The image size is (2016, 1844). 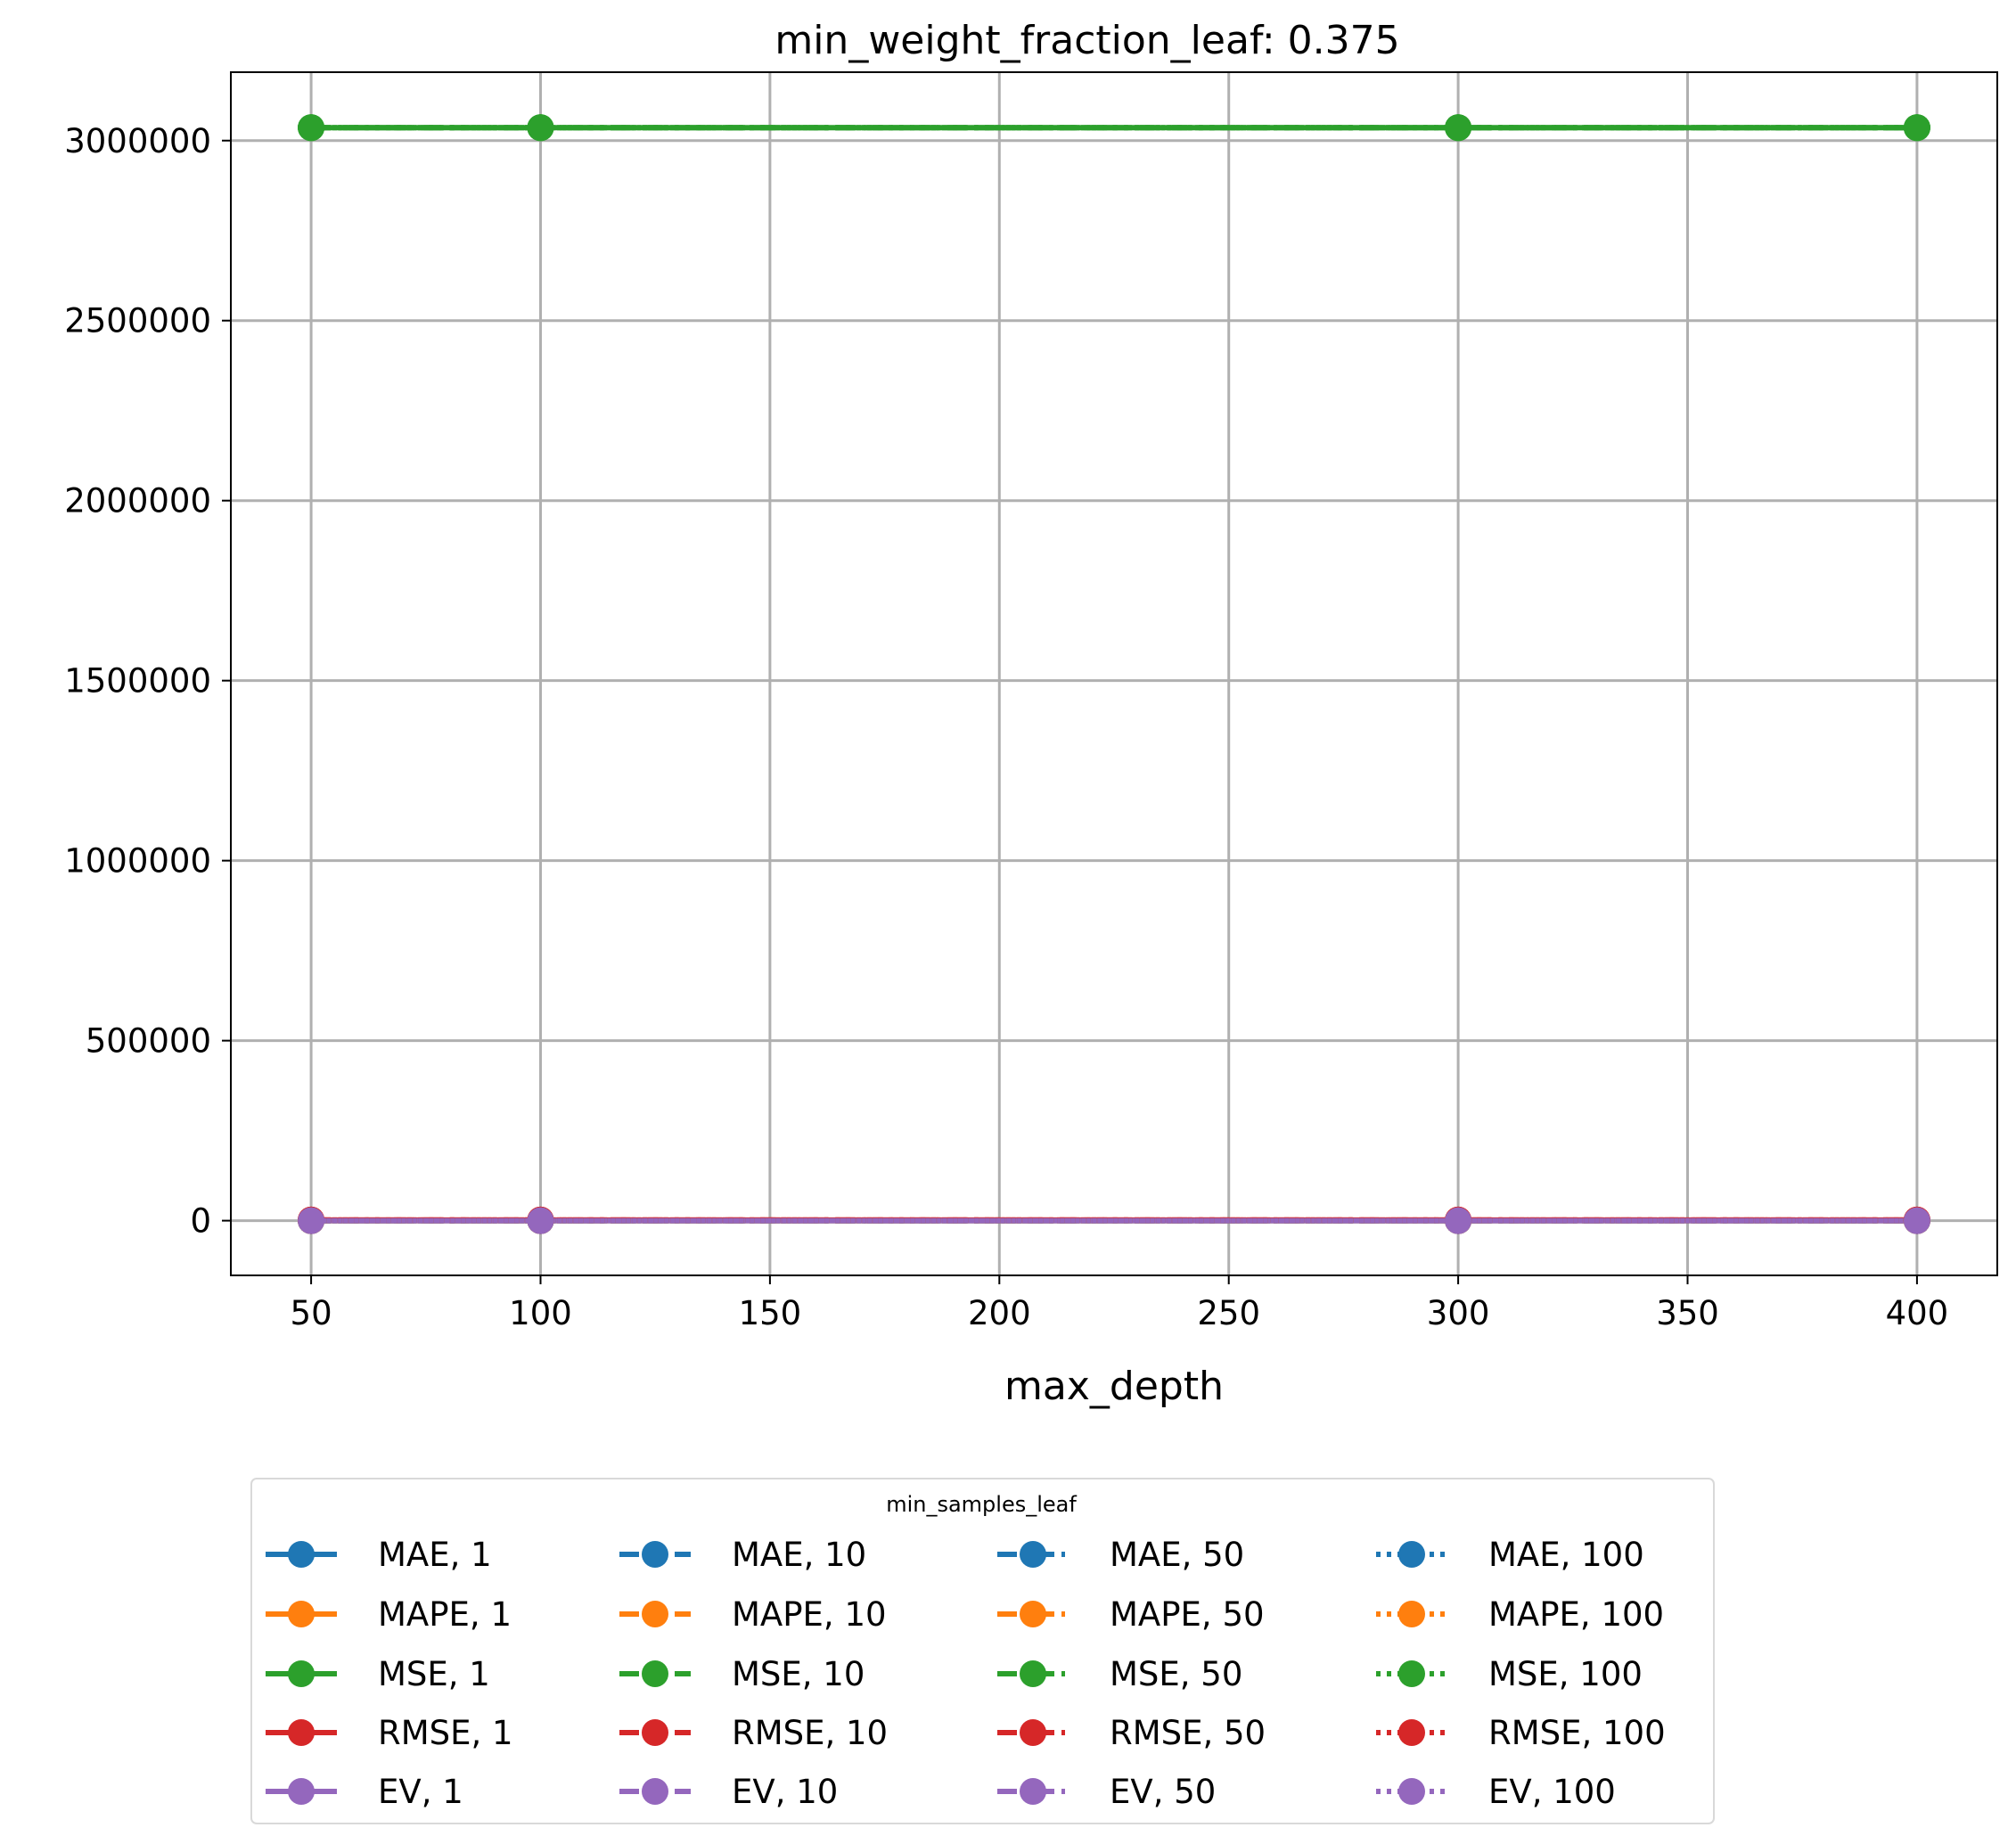 I want to click on legend-label: MAPE, 100, so click(x=1576, y=1614).